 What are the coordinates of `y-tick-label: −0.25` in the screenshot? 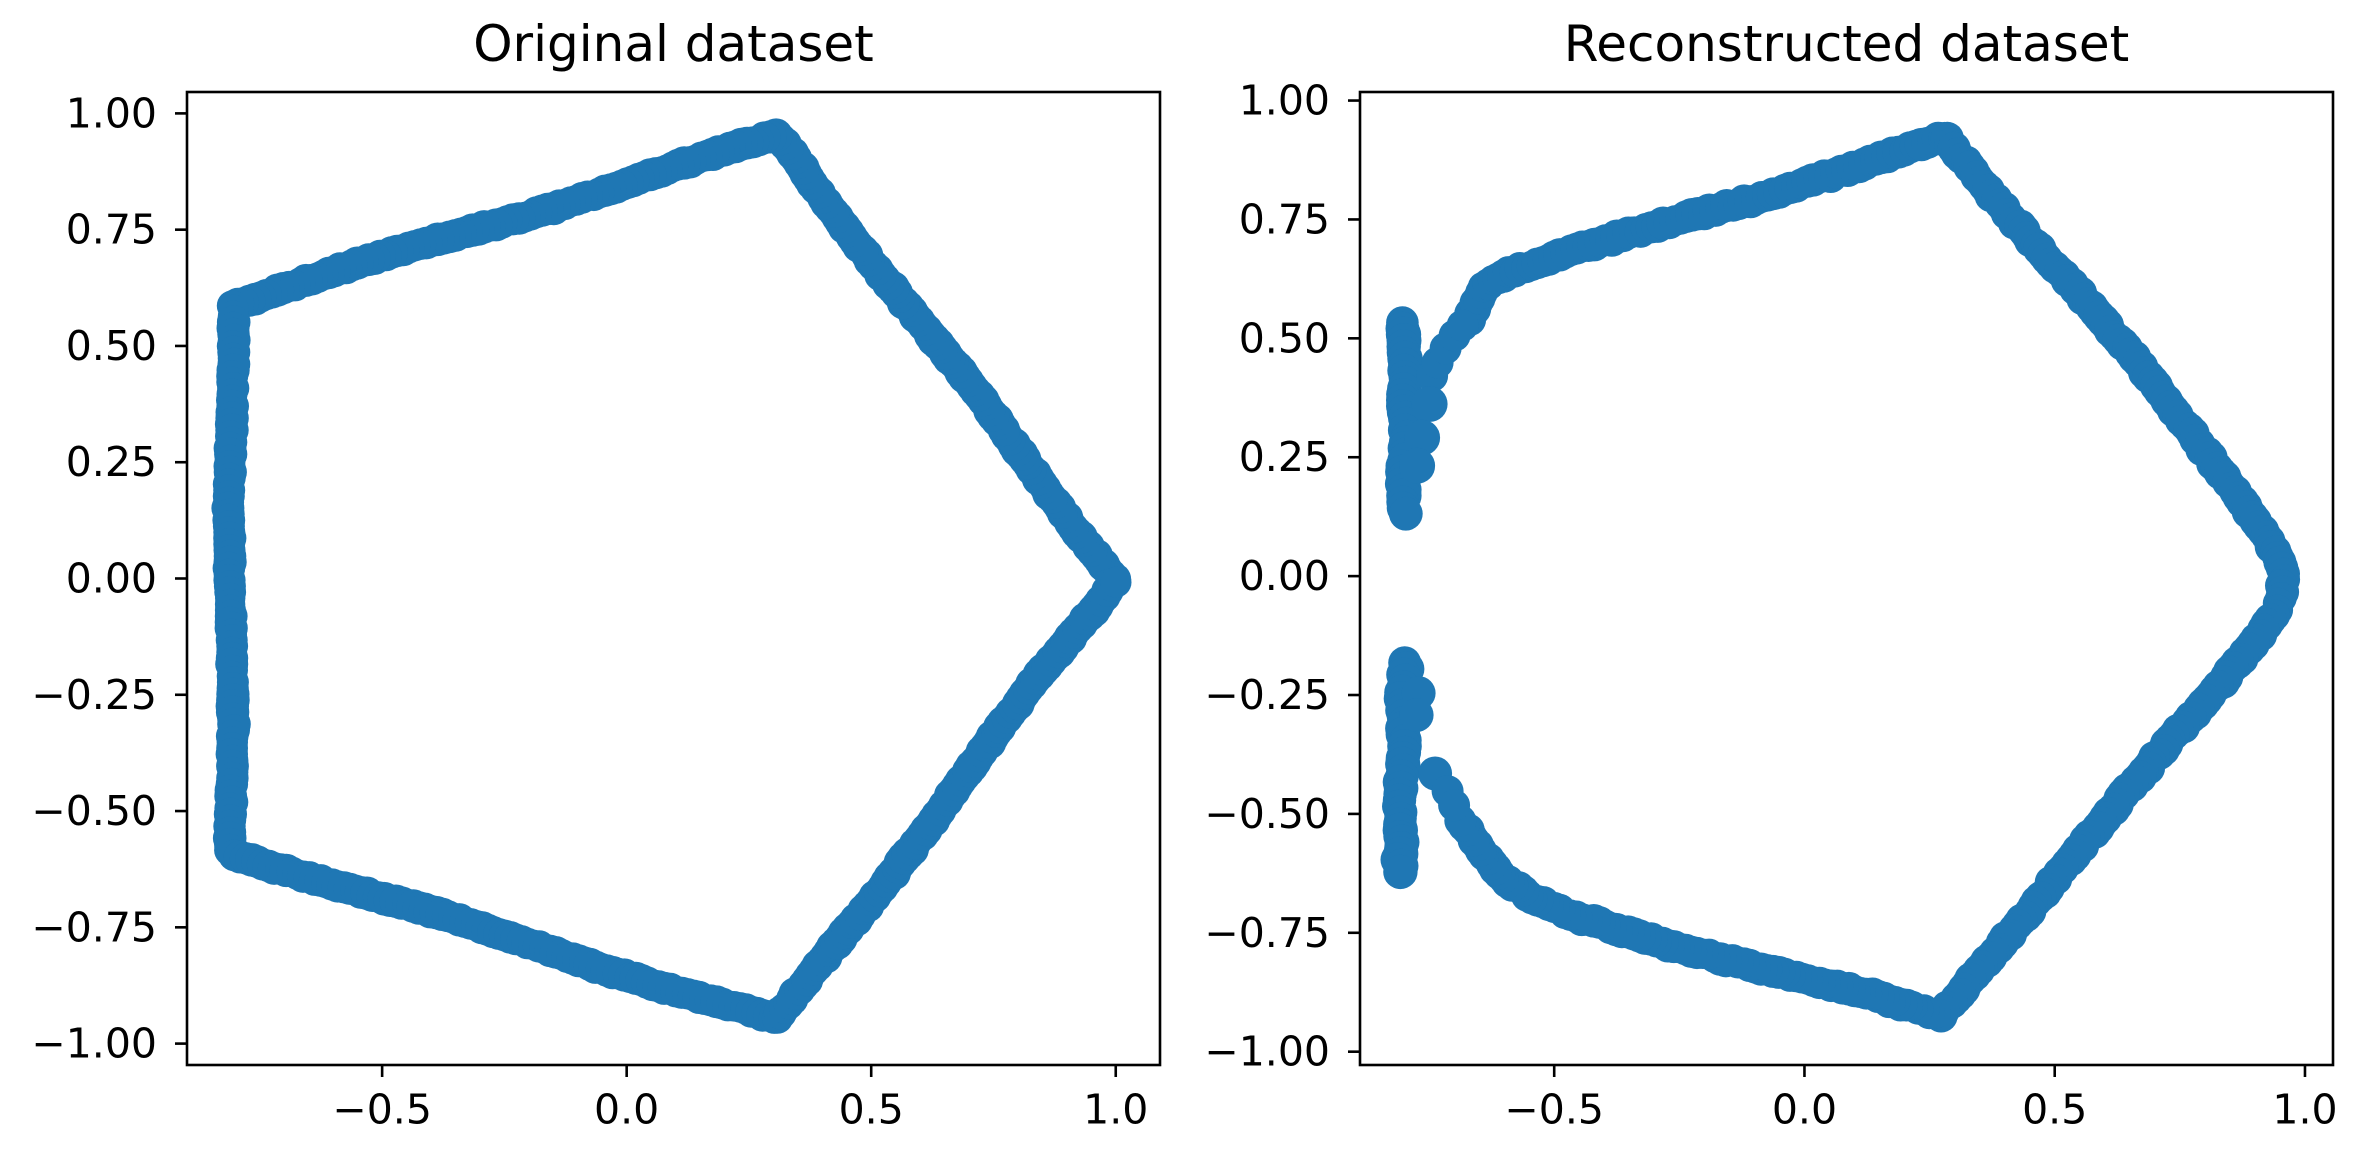 It's located at (94, 695).